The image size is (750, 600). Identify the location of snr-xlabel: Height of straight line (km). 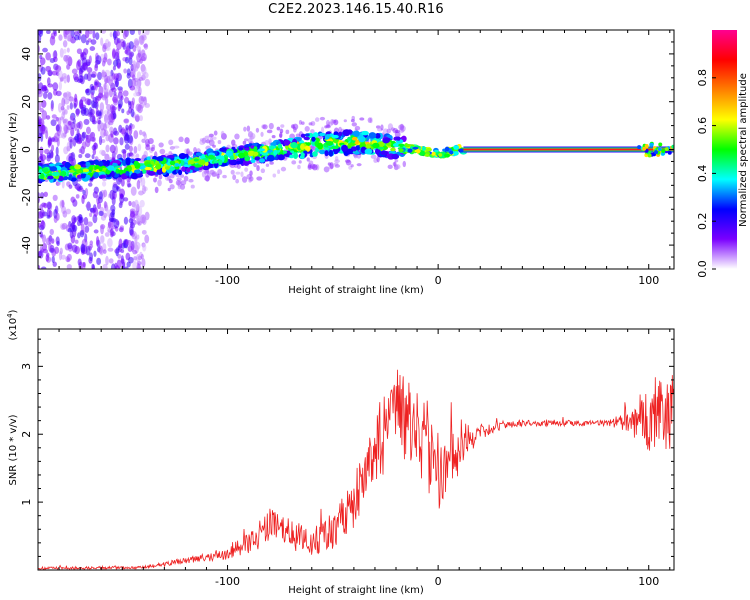
(356, 590).